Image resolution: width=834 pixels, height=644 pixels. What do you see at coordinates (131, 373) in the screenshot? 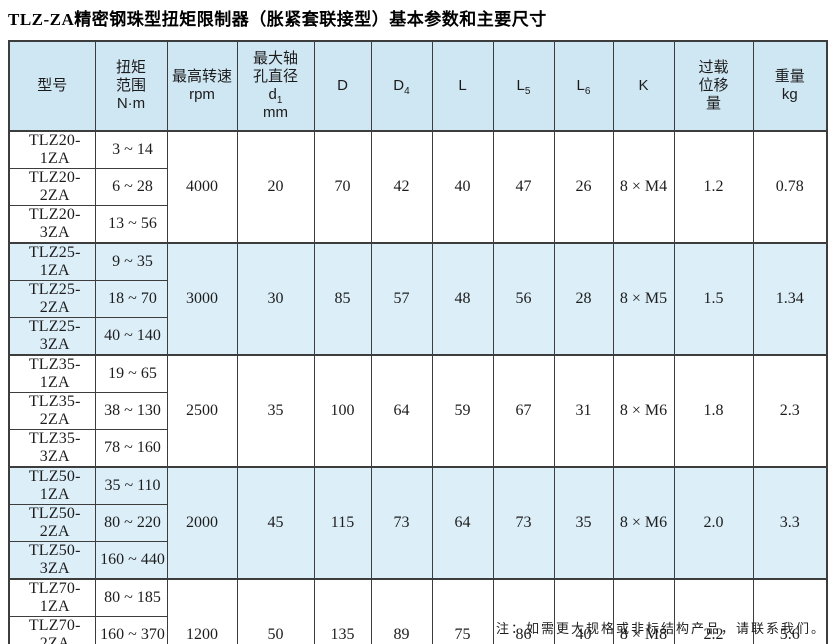
I see `torque-range-cell: 19 ~ 65` at bounding box center [131, 373].